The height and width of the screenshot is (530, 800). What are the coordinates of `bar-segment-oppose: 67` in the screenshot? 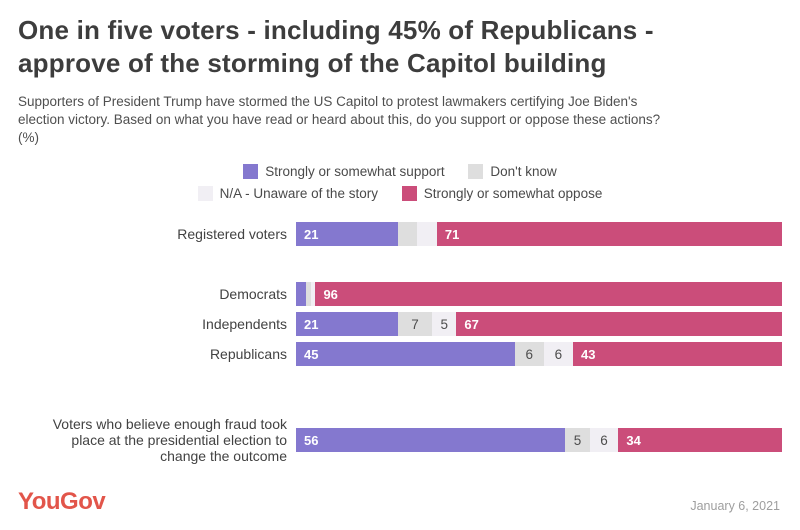 It's located at (619, 324).